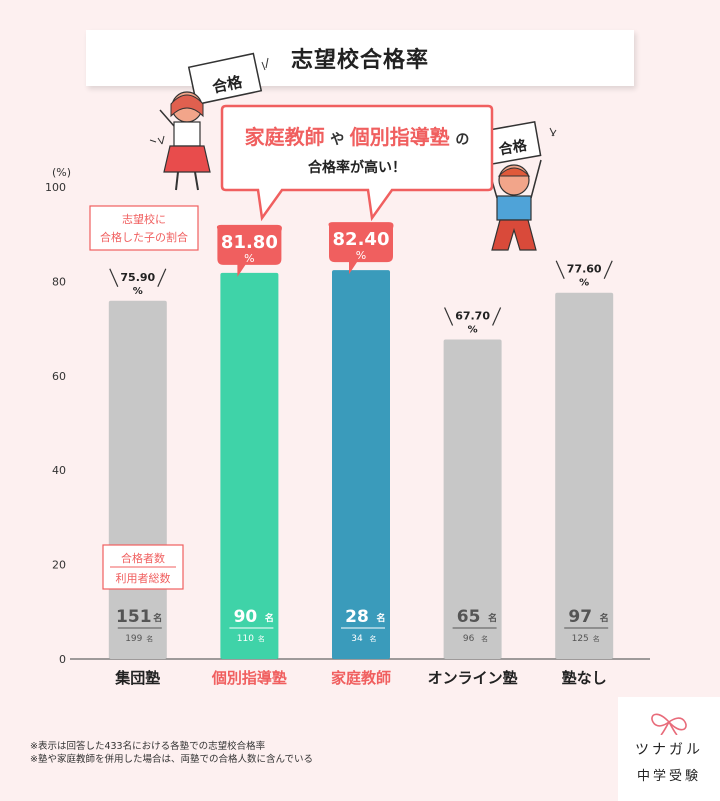  Describe the element at coordinates (59, 376) in the screenshot. I see `y-tick-label: 60` at that location.